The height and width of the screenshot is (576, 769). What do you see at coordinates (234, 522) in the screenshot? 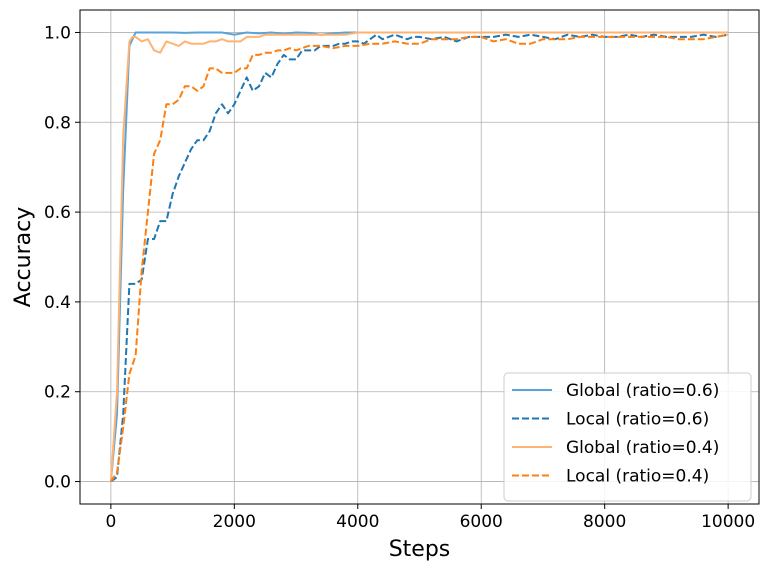
I see `x-tick-label: 2000` at bounding box center [234, 522].